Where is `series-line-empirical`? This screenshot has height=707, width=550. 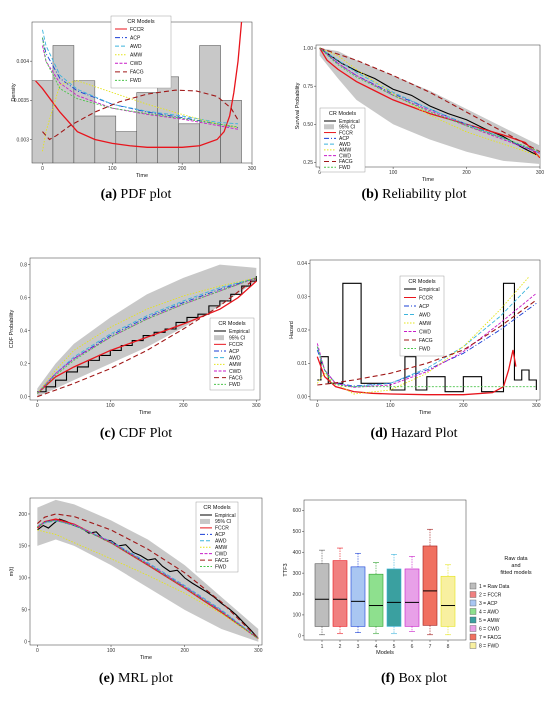
series-line-empirical is located at coordinates (428, 101).